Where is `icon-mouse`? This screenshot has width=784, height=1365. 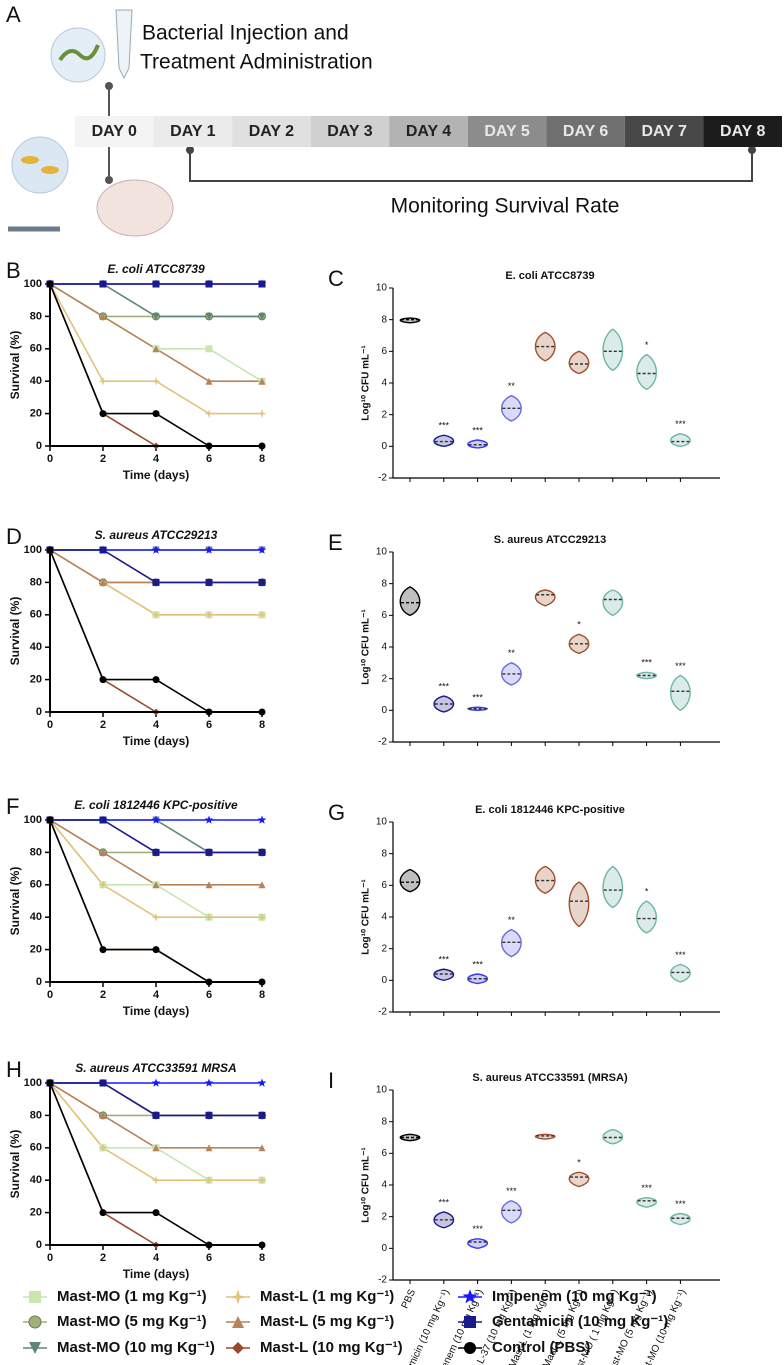 icon-mouse is located at coordinates (135, 208).